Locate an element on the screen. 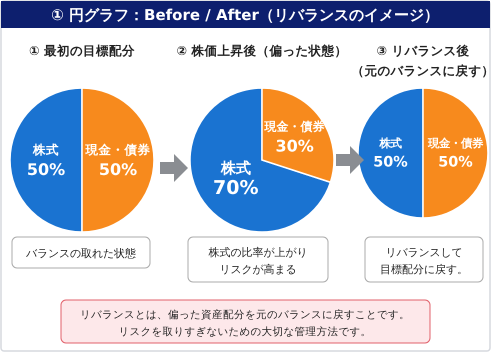  text: バランスの取れた状態 is located at coordinates (80, 253).